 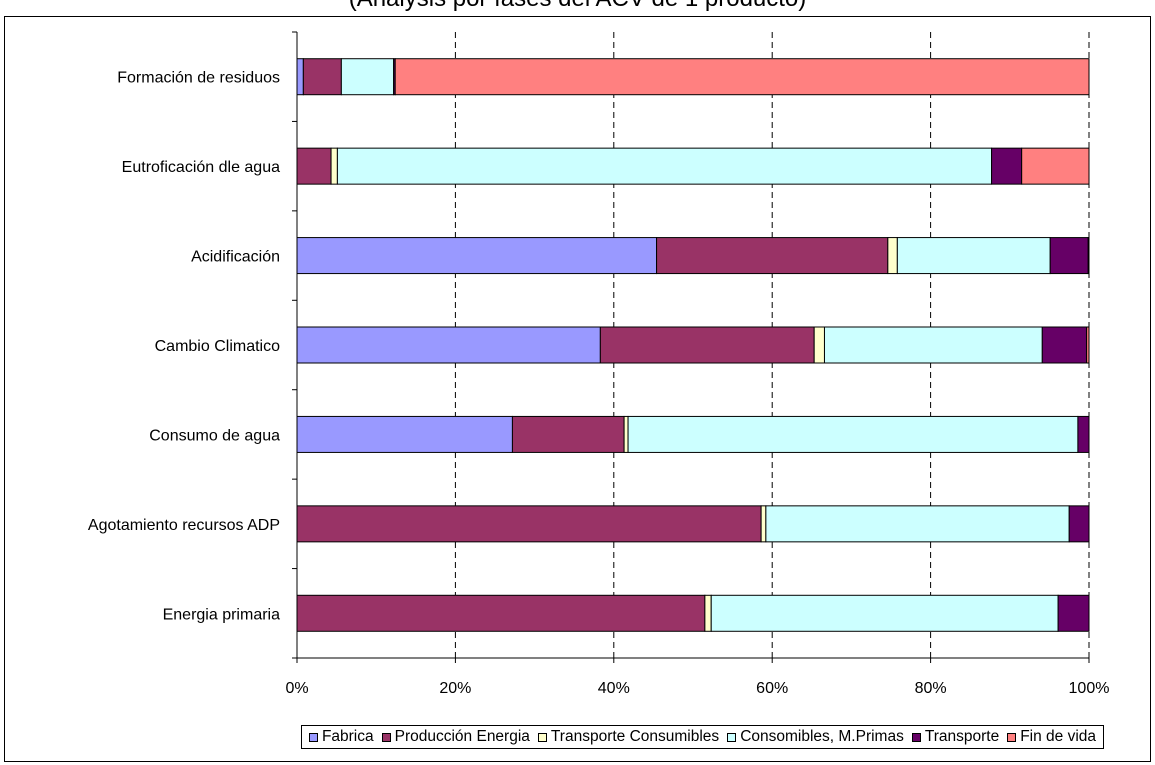 What do you see at coordinates (822, 736) in the screenshot?
I see `legend-label: Consomibles, M.Primas` at bounding box center [822, 736].